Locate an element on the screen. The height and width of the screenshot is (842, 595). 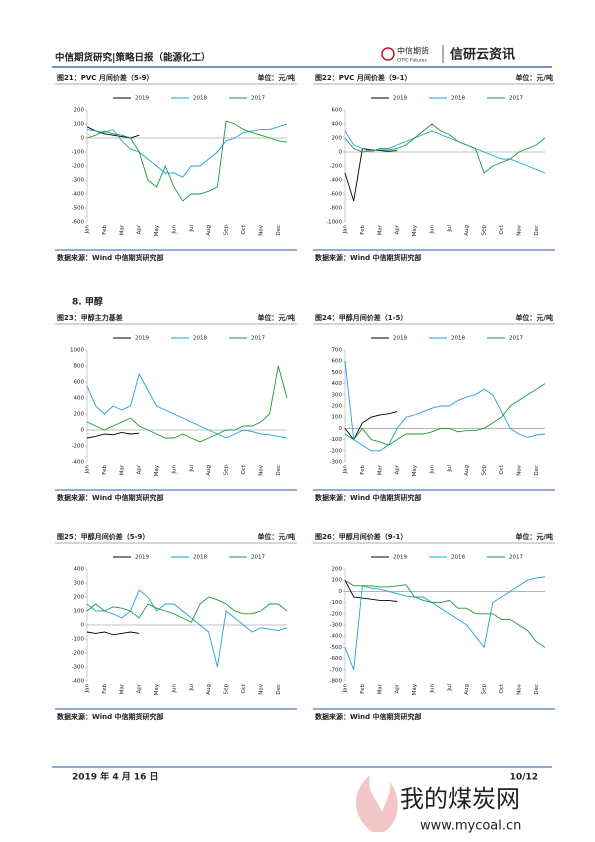
legend-label: 2017 is located at coordinates (258, 99).